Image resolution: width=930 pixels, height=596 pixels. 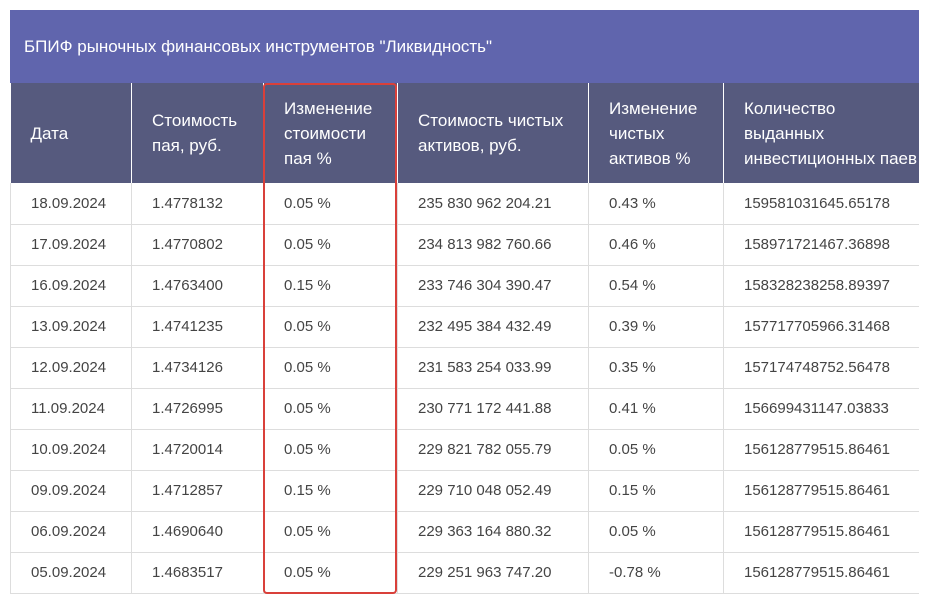 What do you see at coordinates (656, 286) in the screenshot?
I see `cell-net-assets-change: 0.54 %` at bounding box center [656, 286].